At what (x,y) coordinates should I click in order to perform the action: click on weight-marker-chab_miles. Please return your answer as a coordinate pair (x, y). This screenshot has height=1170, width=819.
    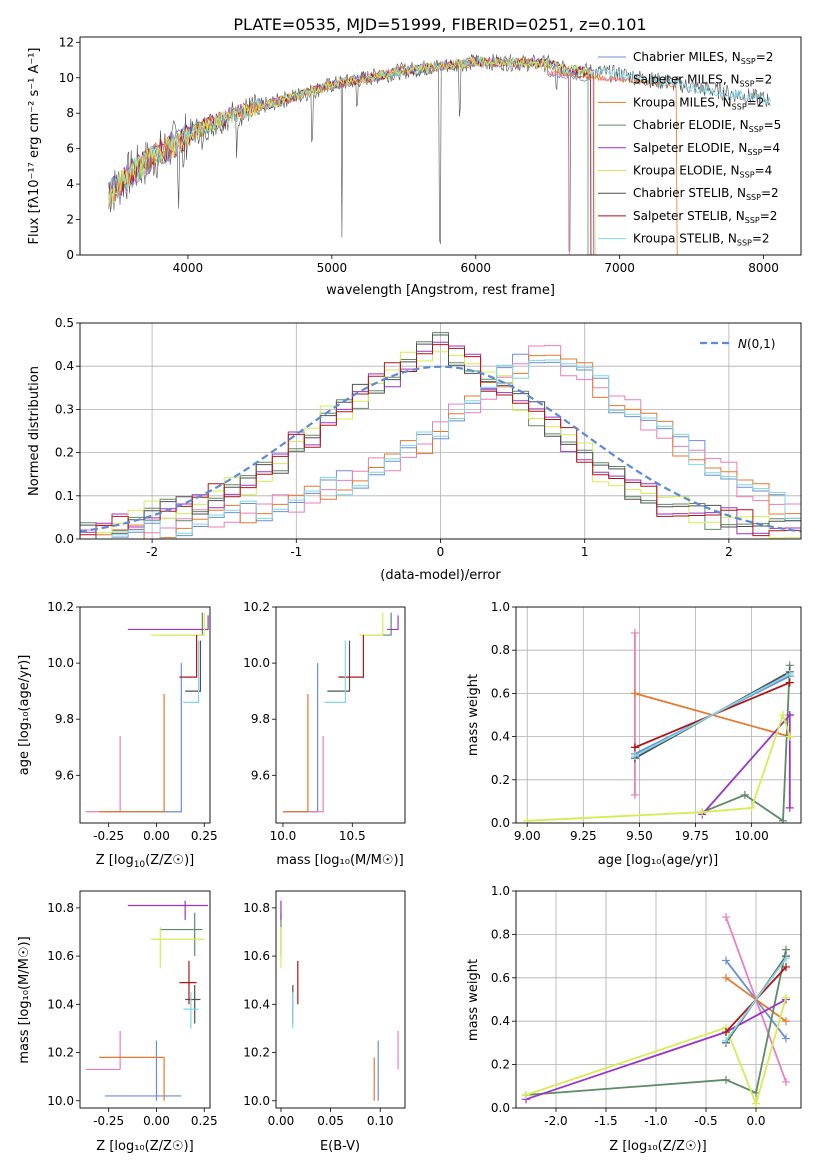
    Looking at the image, I should click on (726, 960).